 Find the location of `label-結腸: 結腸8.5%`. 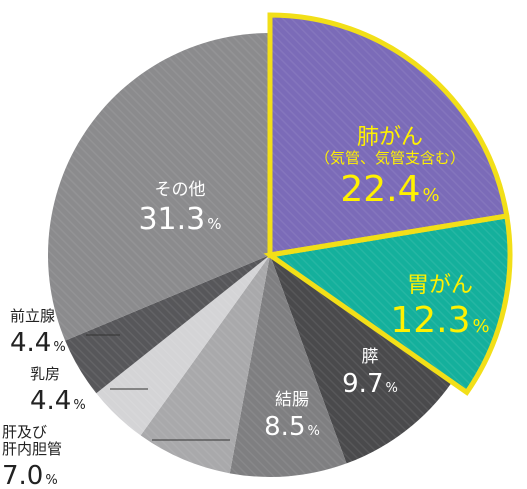

label-結腸: 結腸8.5% is located at coordinates (292, 416).